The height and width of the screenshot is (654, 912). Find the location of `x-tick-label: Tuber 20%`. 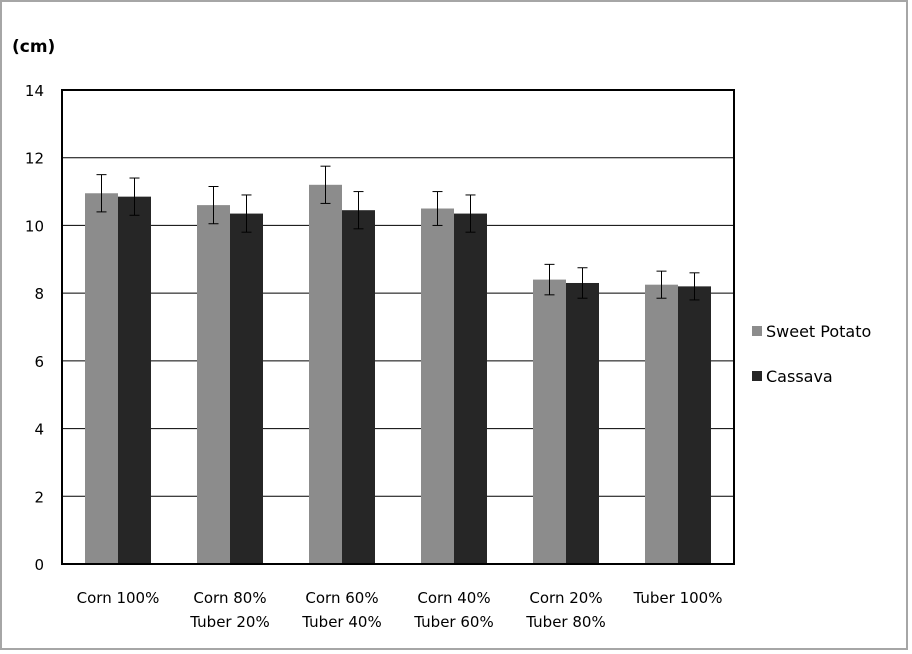

x-tick-label: Tuber 20% is located at coordinates (229, 622).